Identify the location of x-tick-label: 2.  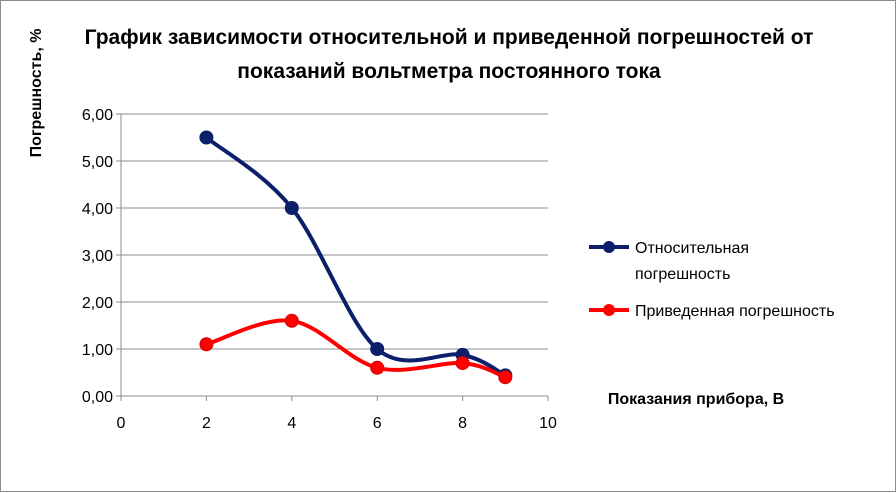
(206, 423).